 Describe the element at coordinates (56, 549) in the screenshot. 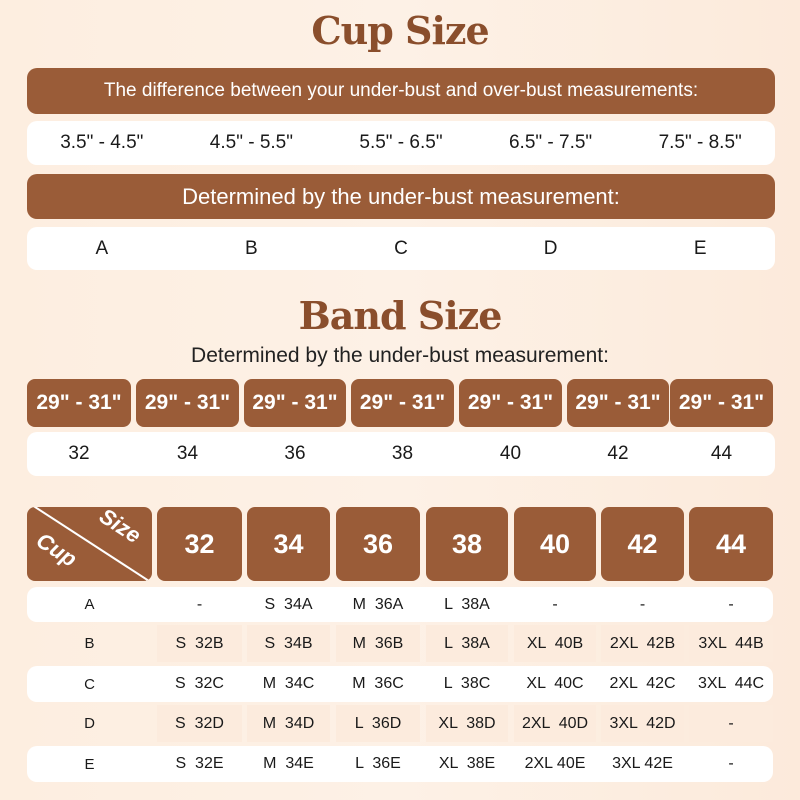

I see `corner-cup-label: Cup` at that location.